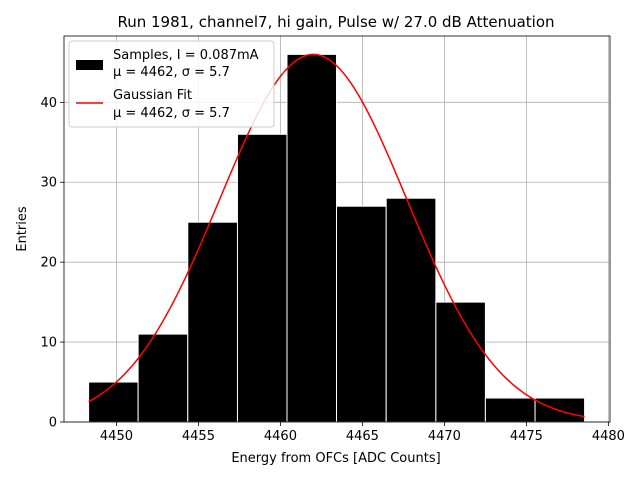  Describe the element at coordinates (186, 55) in the screenshot. I see `legend-histogram-label: Samples, I = 0.087mA` at that location.